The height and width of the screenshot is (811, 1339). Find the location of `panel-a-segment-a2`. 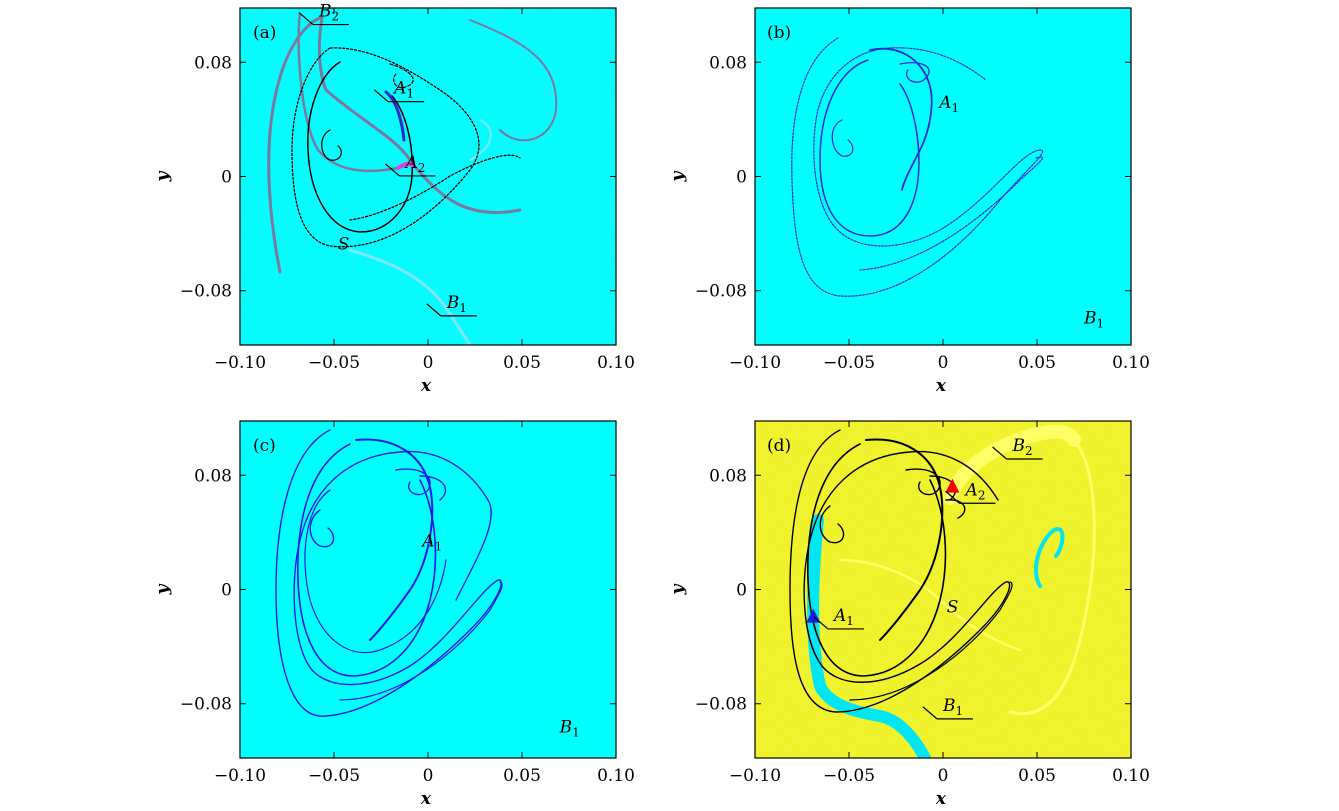

panel-a-segment-a2 is located at coordinates (406, 165).